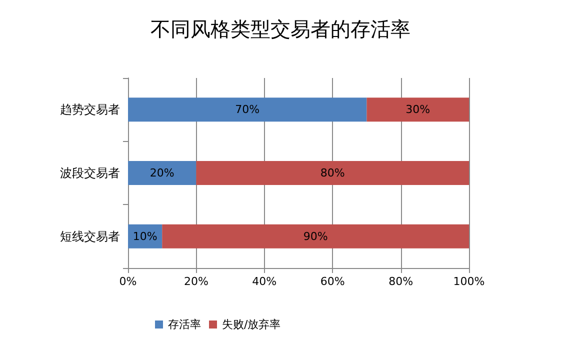  Describe the element at coordinates (264, 281) in the screenshot. I see `x-tick-label: 40%` at that location.